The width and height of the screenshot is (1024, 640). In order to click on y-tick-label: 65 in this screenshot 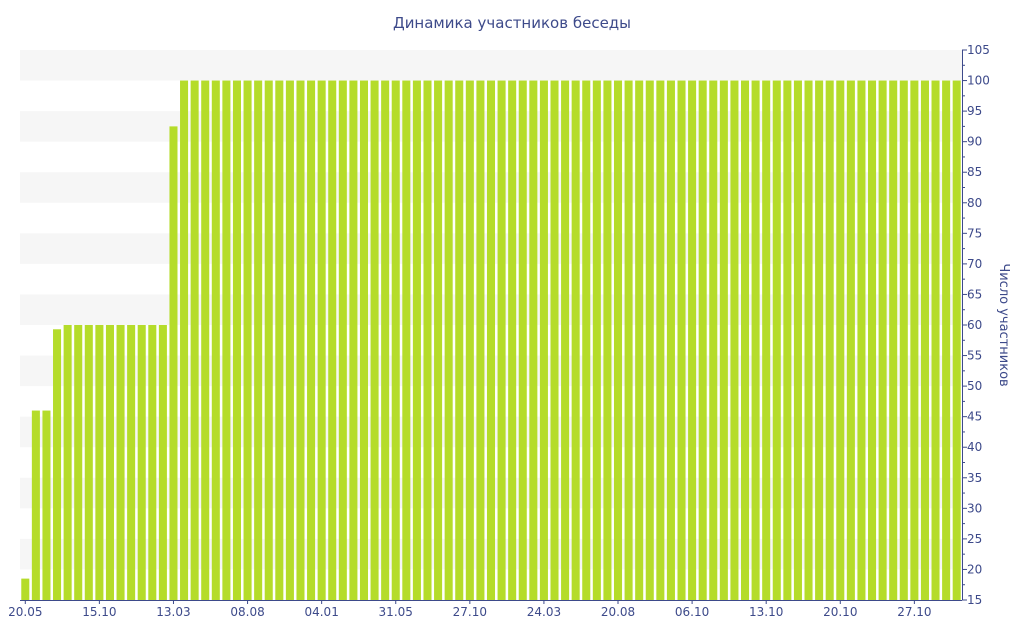, I will do `click(974, 294)`.